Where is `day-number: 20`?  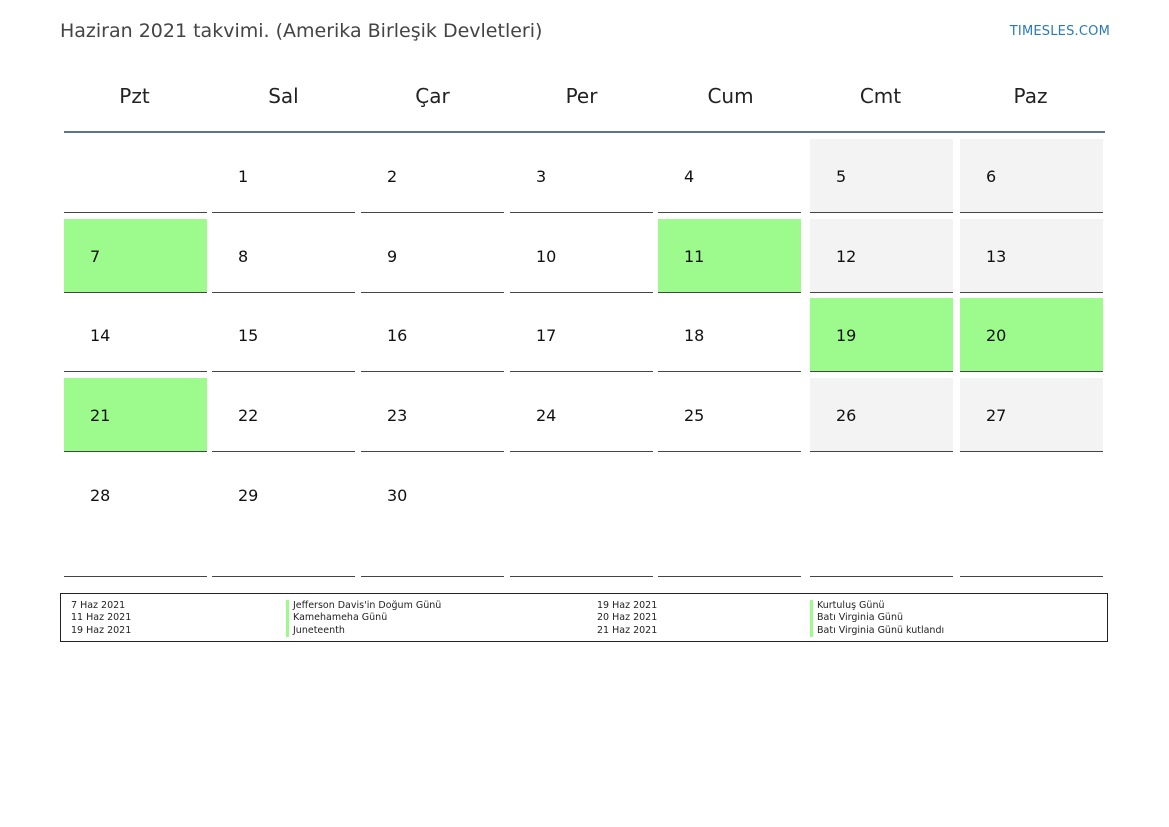
day-number: 20 is located at coordinates (996, 335).